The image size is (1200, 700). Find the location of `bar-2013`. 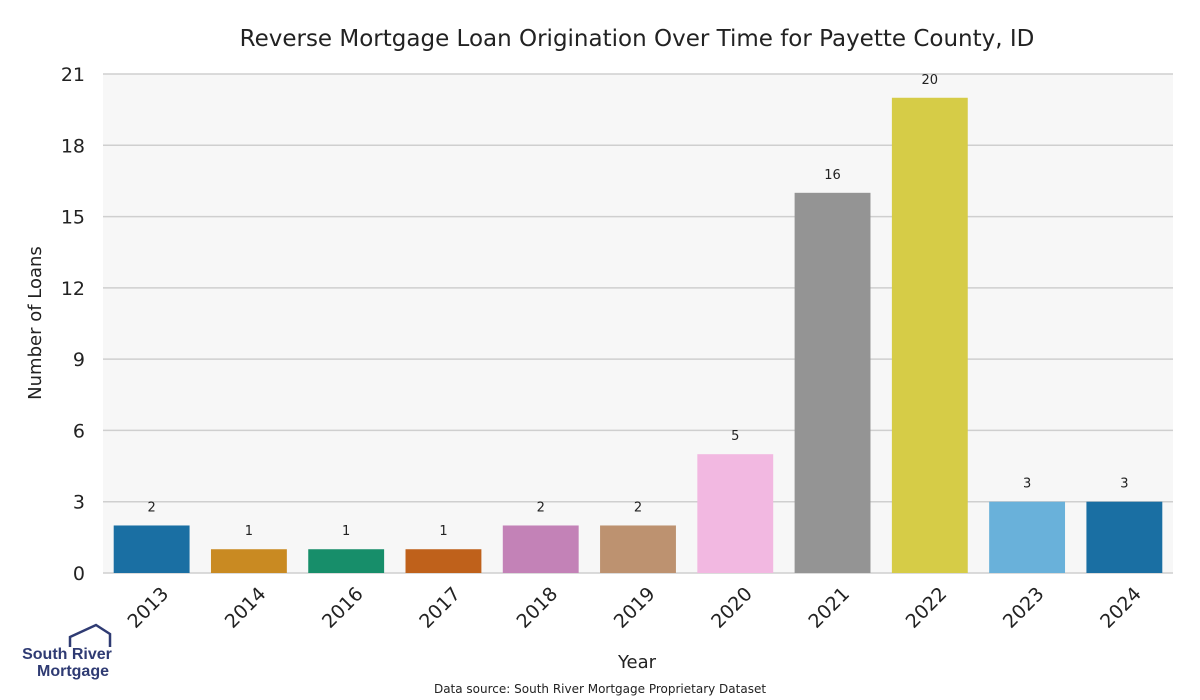

bar-2013 is located at coordinates (151, 549).